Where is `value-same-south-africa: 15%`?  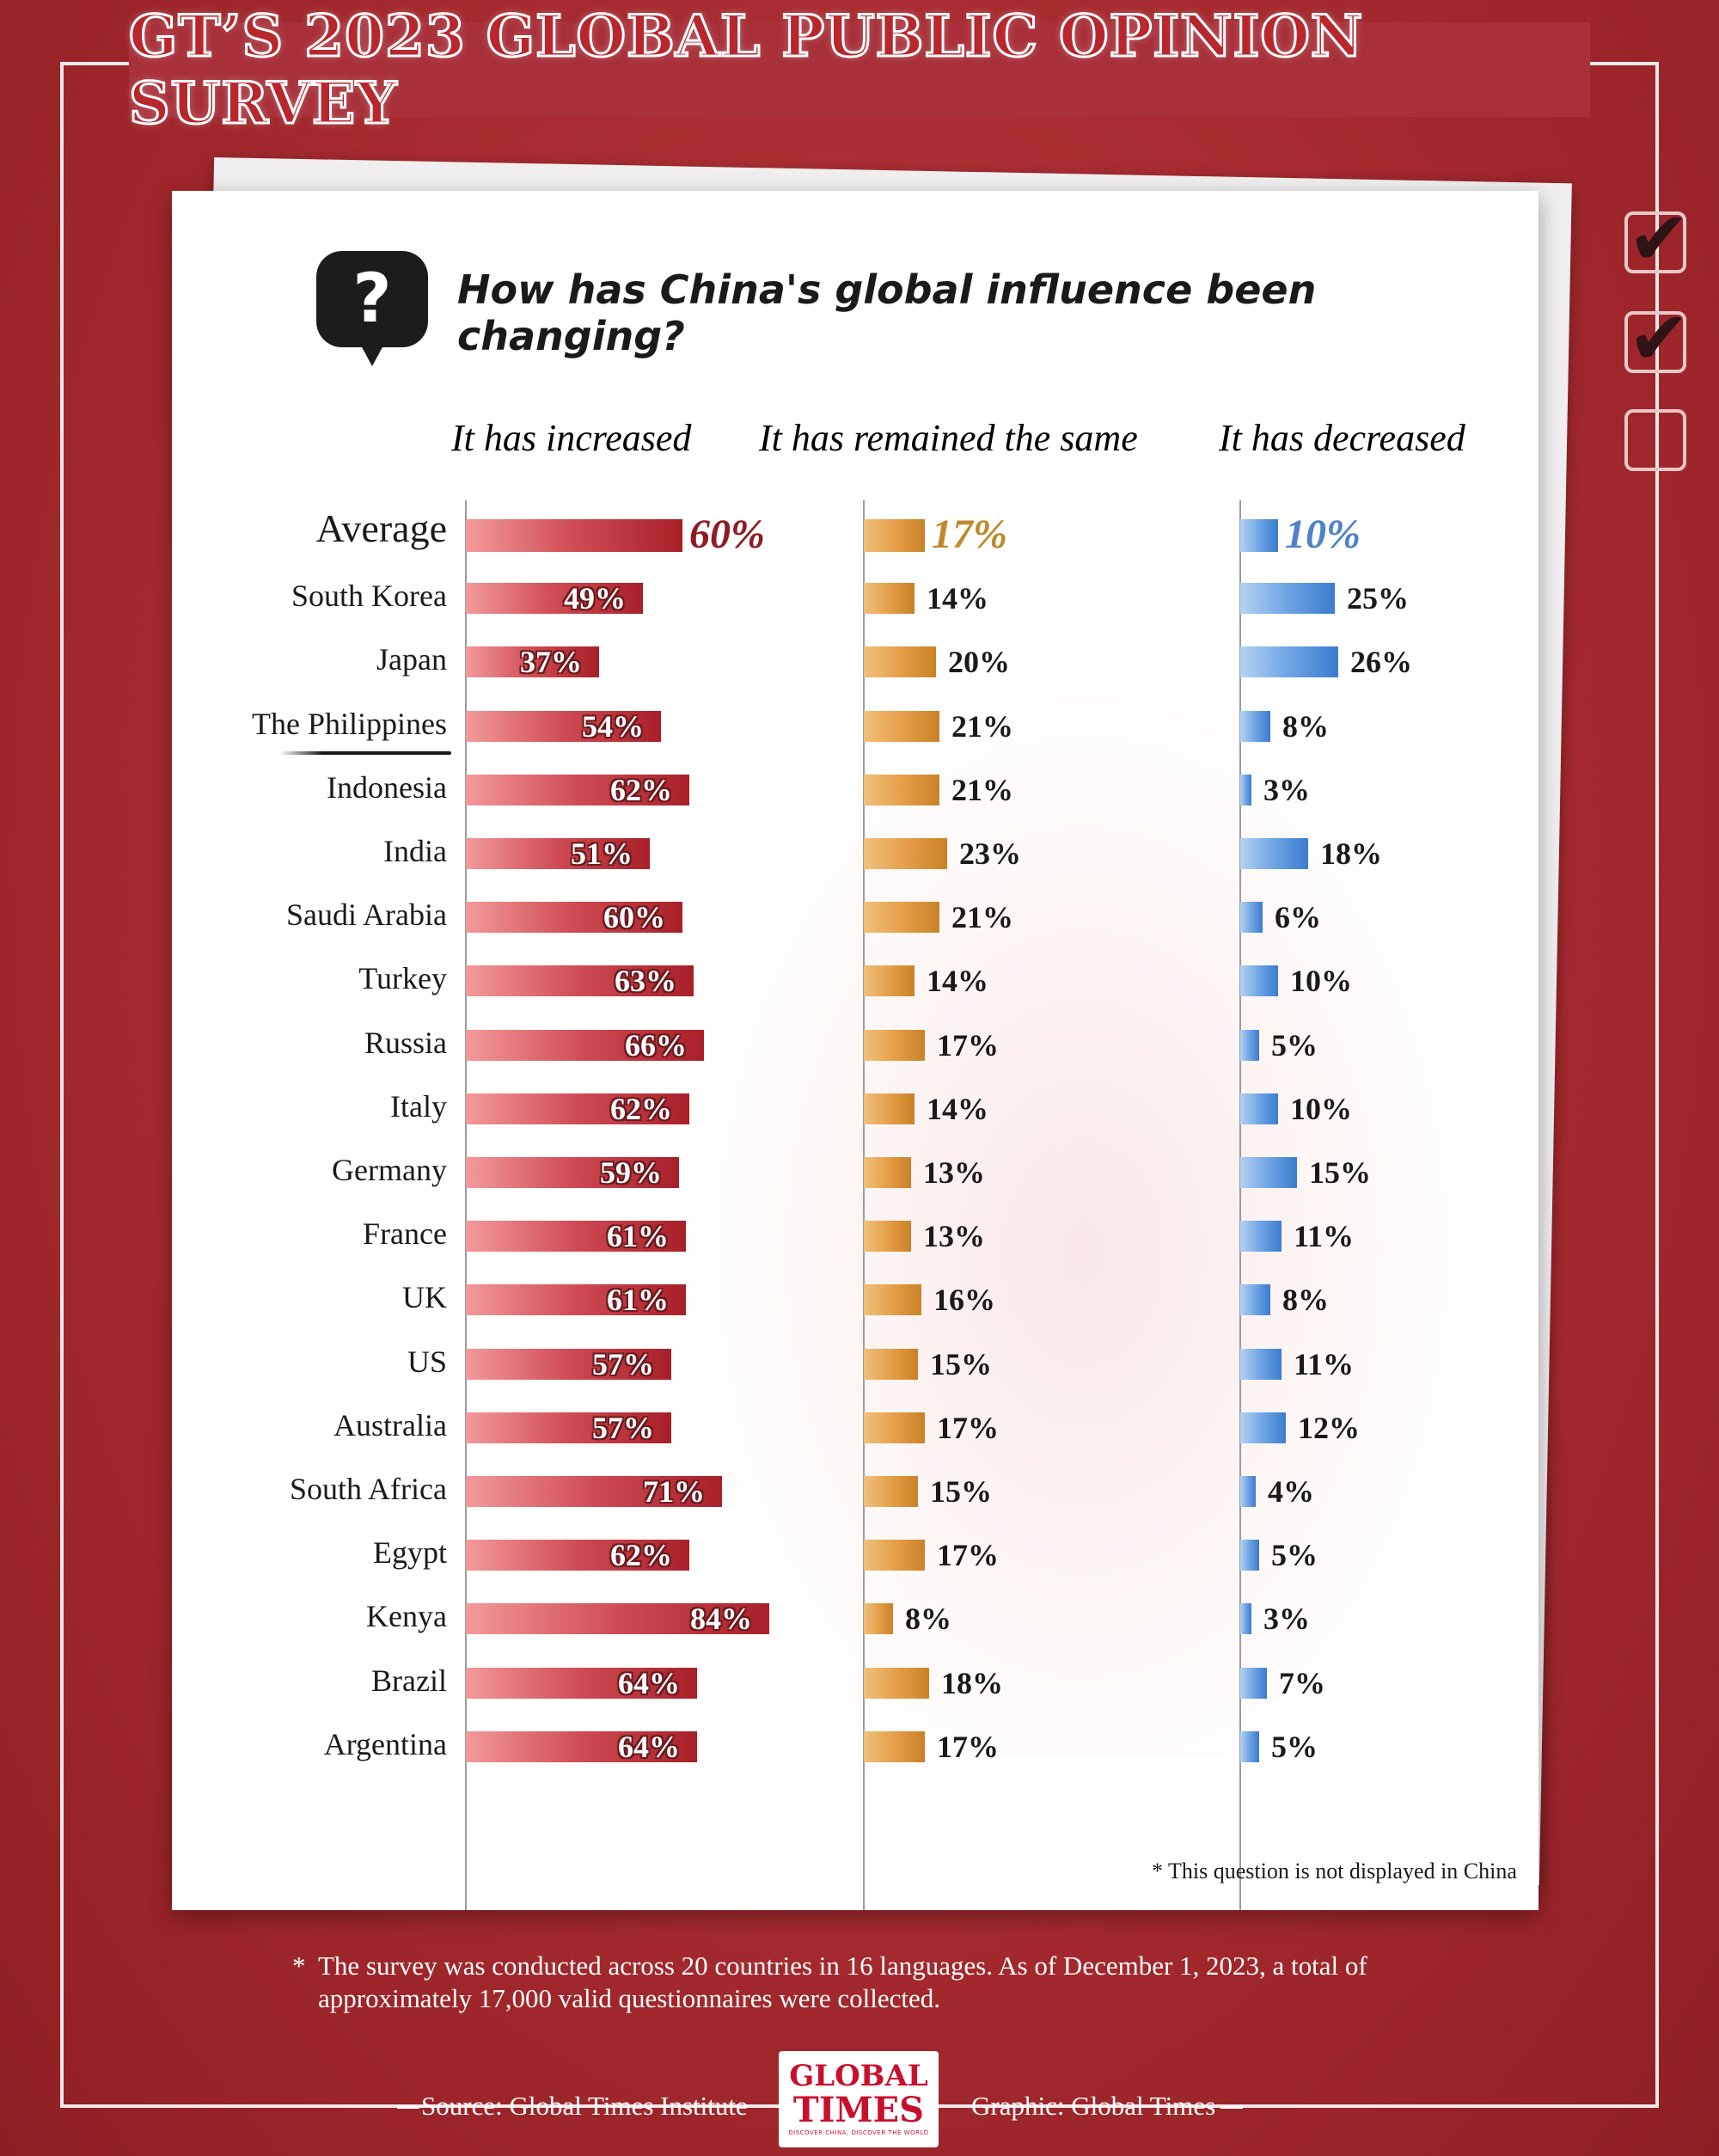
value-same-south-africa: 15% is located at coordinates (961, 1491).